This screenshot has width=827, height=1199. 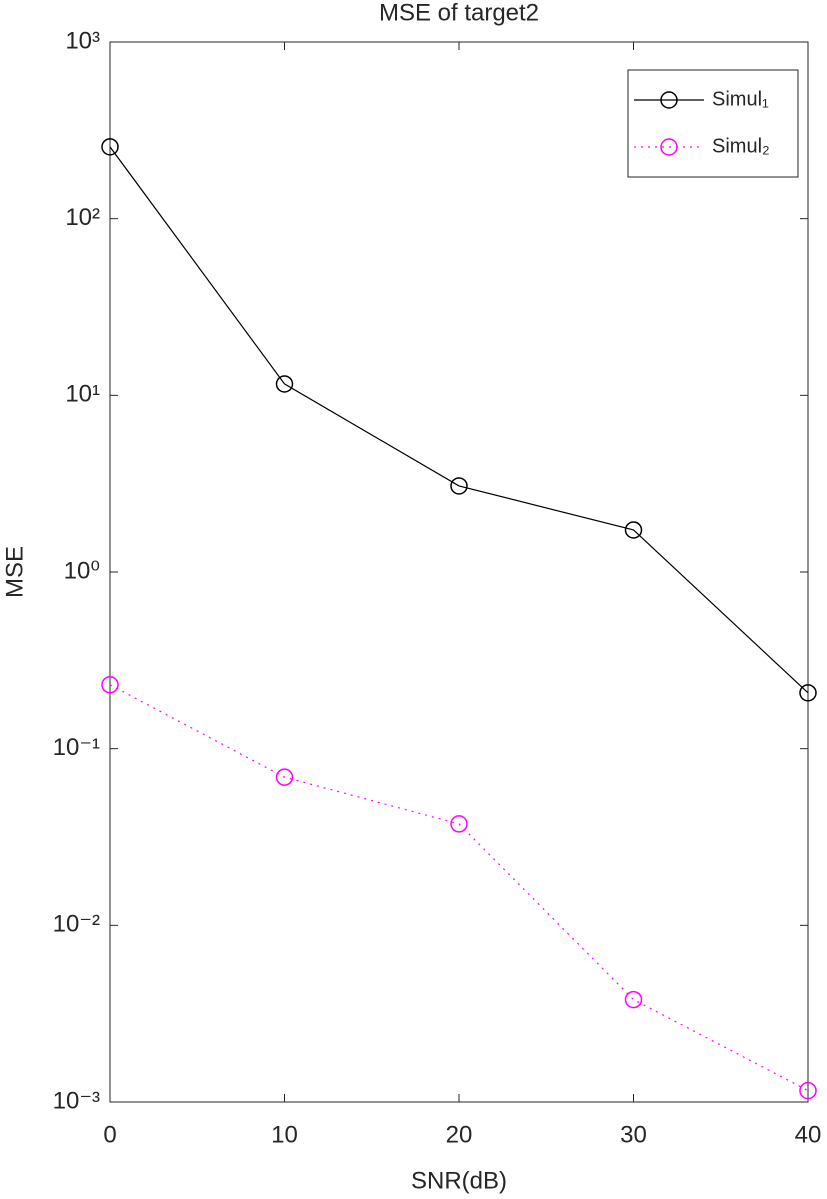 I want to click on legend-box, so click(x=713, y=123).